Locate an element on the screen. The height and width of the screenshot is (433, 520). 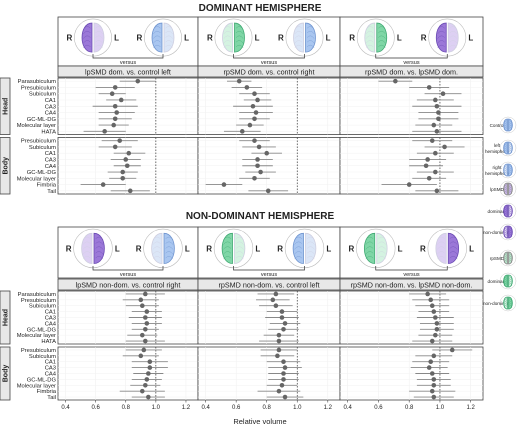
panel-title: rpSMD dom. vs. lpSMD dom. is located at coordinates (411, 72).